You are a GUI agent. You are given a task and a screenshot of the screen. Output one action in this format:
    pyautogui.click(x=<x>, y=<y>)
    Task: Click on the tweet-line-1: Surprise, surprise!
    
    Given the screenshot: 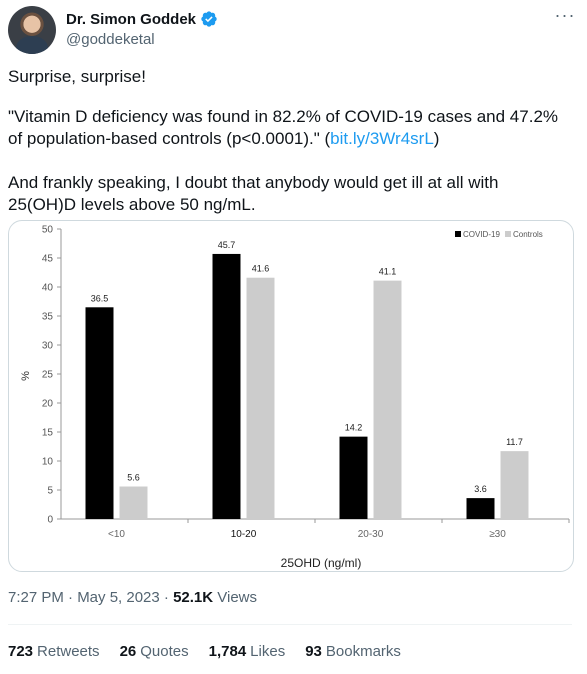 What is the action you would take?
    pyautogui.click(x=77, y=76)
    